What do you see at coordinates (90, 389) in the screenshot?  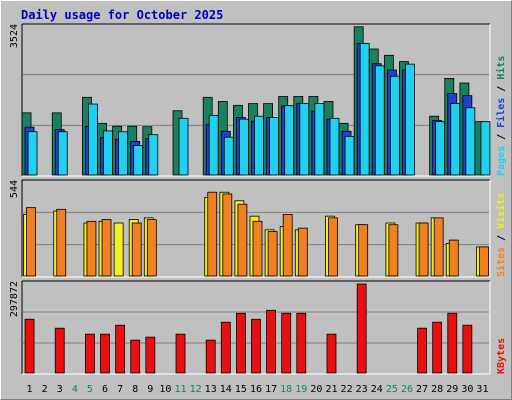 I see `day-label-5: 5` at bounding box center [90, 389].